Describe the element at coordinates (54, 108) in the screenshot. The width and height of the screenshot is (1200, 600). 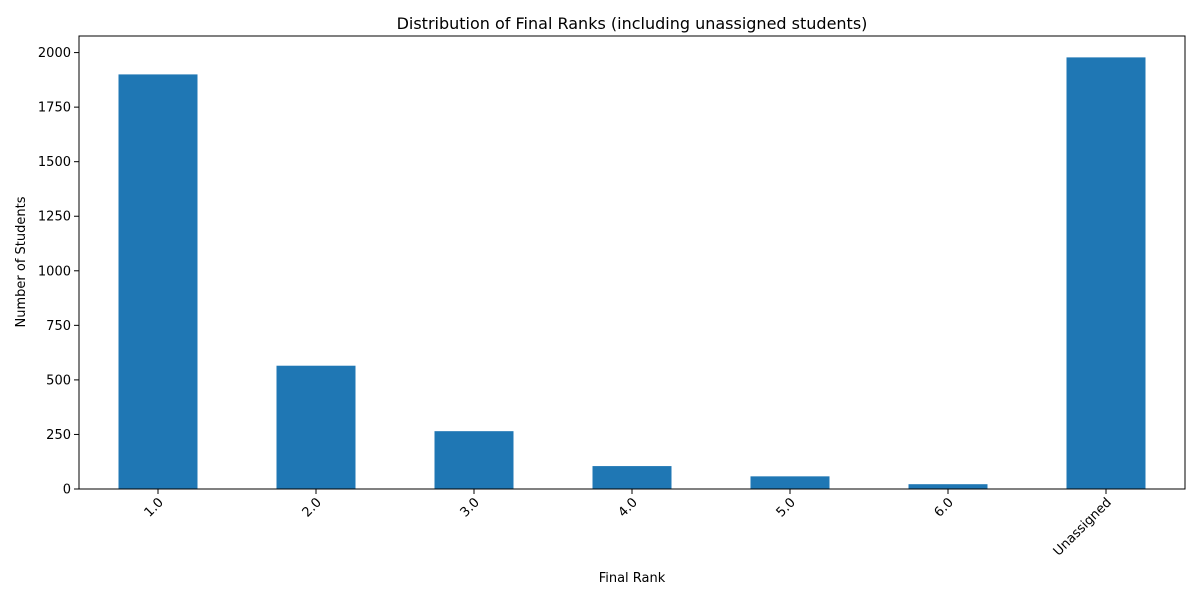
I see `y-tick-label: 1750` at that location.